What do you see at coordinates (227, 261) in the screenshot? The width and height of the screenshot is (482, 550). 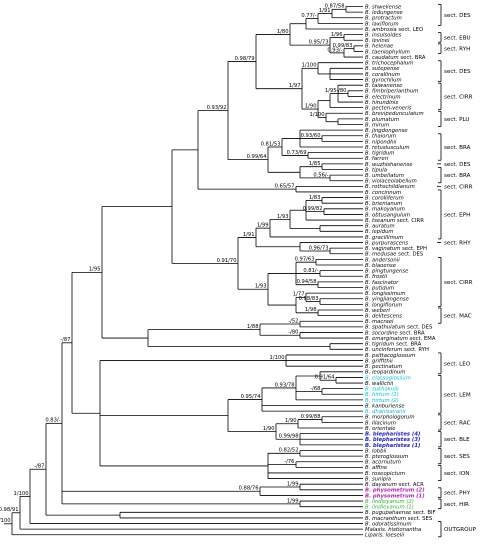 I see `support-value: 0.91/70` at bounding box center [227, 261].